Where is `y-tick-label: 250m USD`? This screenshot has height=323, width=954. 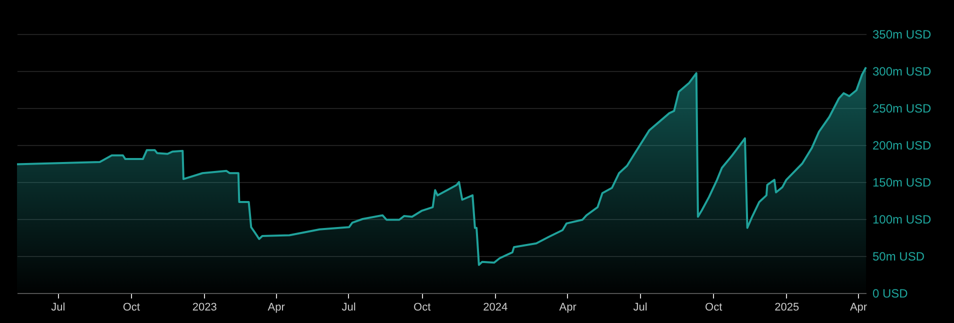
y-tick-label: 250m USD is located at coordinates (902, 109).